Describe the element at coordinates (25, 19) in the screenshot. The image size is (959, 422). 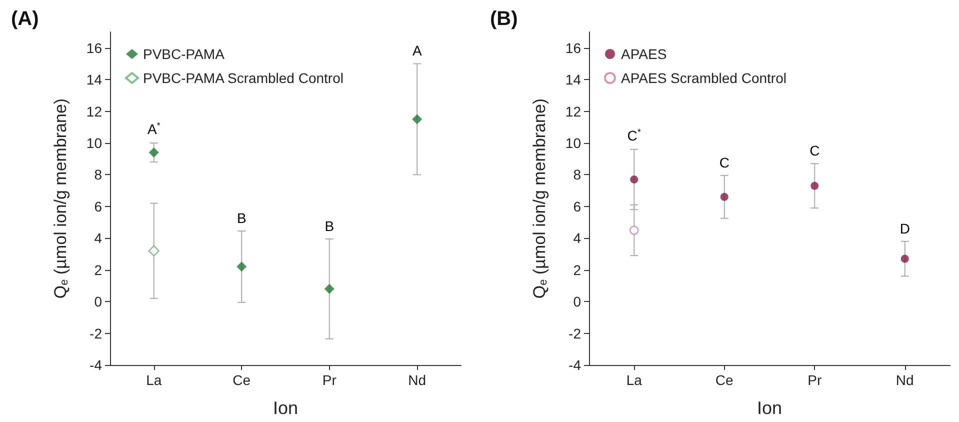
I see `chart-title: (A)` at that location.